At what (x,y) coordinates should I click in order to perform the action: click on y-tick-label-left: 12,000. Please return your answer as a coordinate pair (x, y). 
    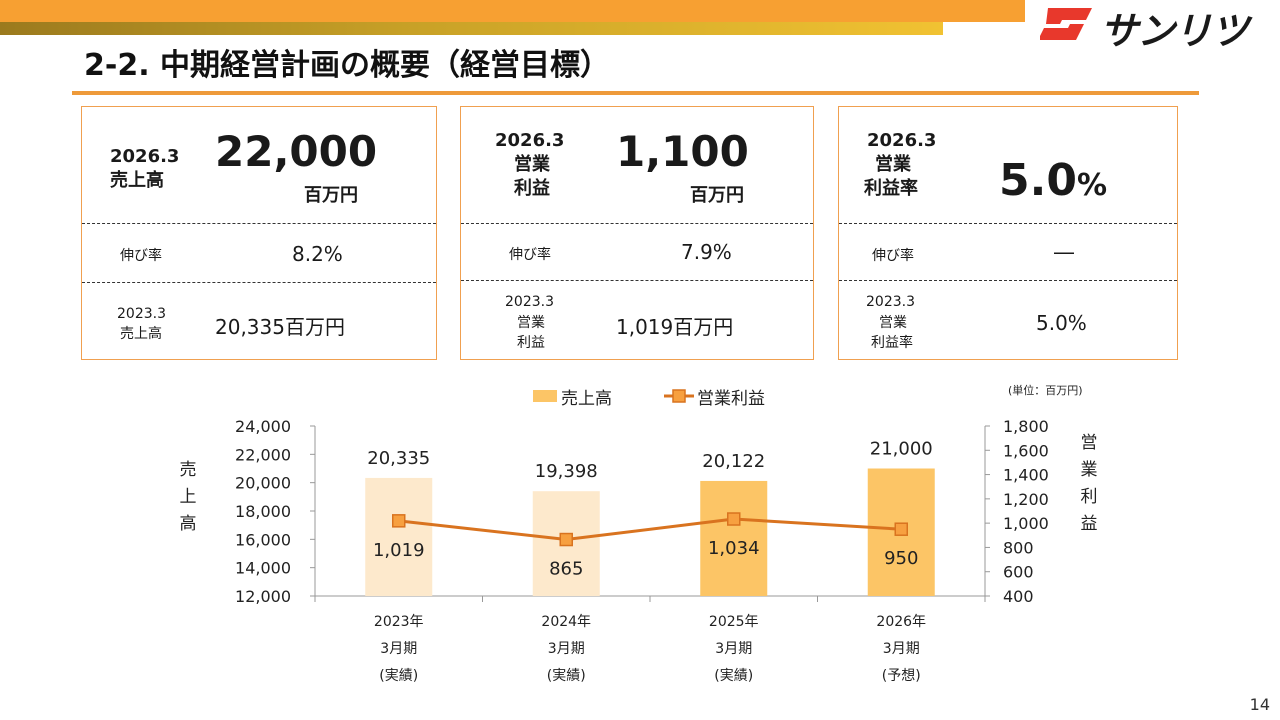
    Looking at the image, I should click on (263, 596).